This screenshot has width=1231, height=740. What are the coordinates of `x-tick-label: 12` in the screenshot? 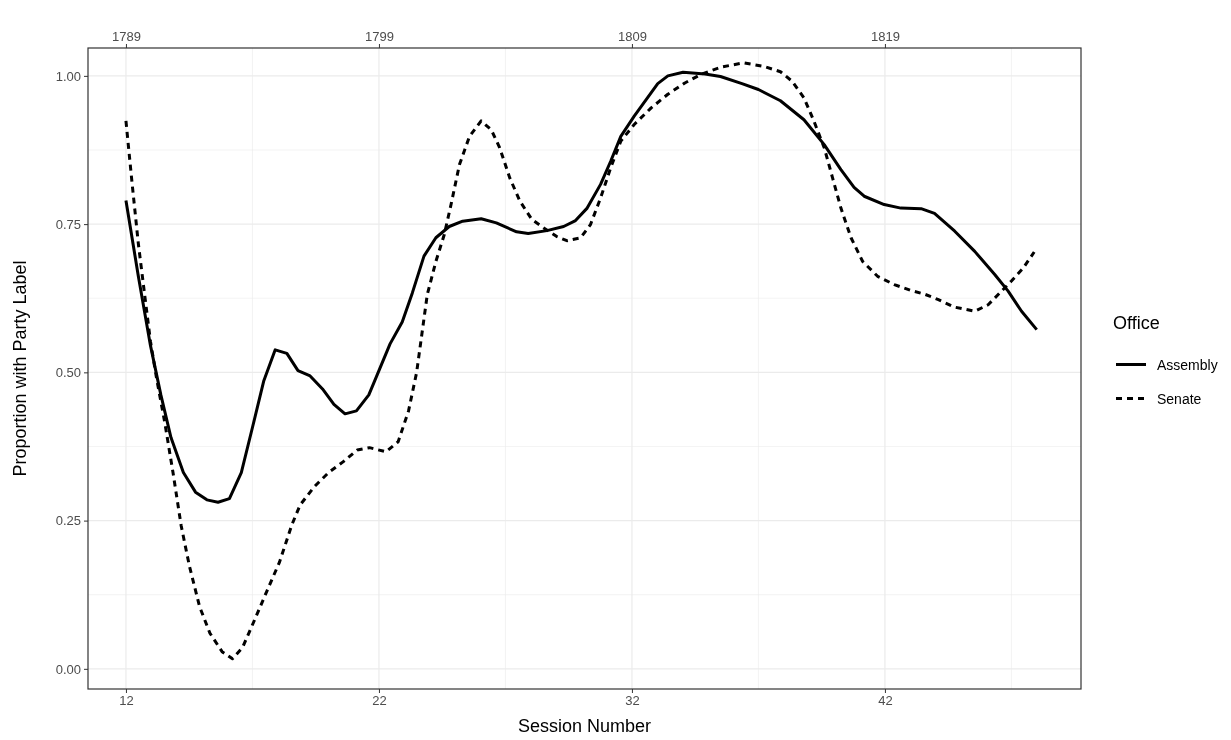 It's located at (126, 701).